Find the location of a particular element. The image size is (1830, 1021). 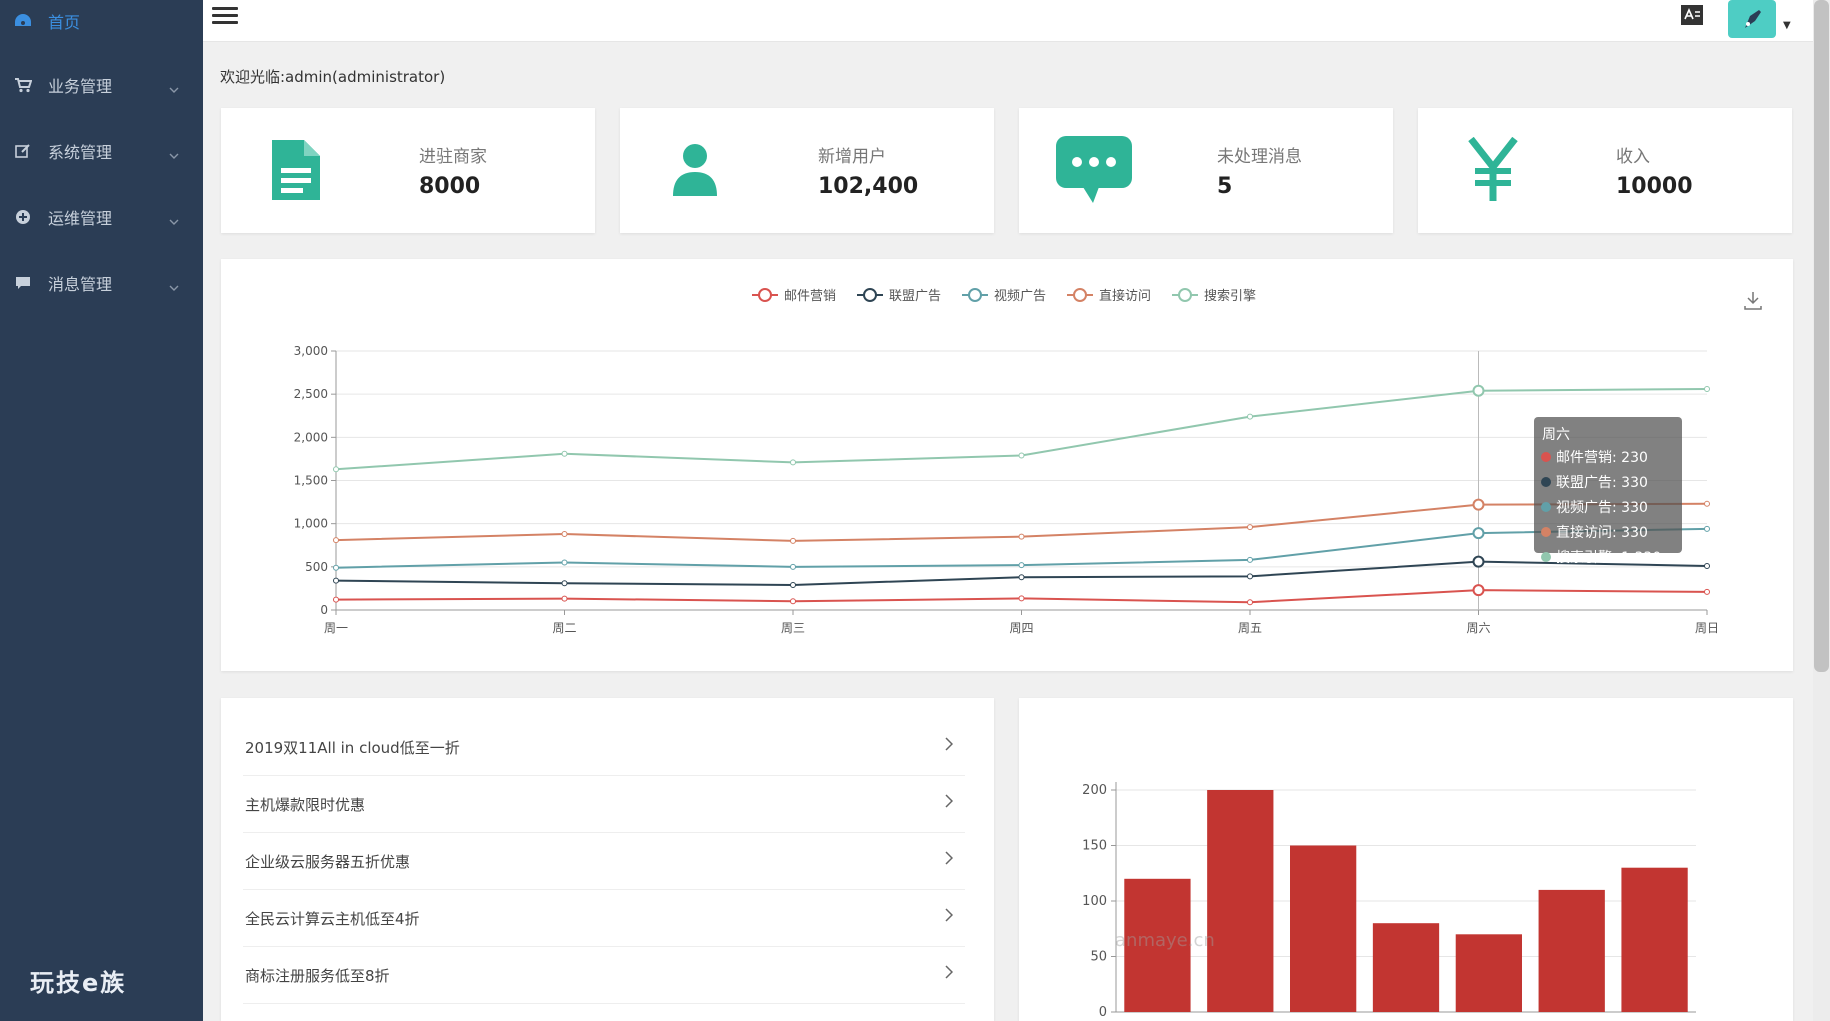

chat-bubble-icon is located at coordinates (1094, 170).